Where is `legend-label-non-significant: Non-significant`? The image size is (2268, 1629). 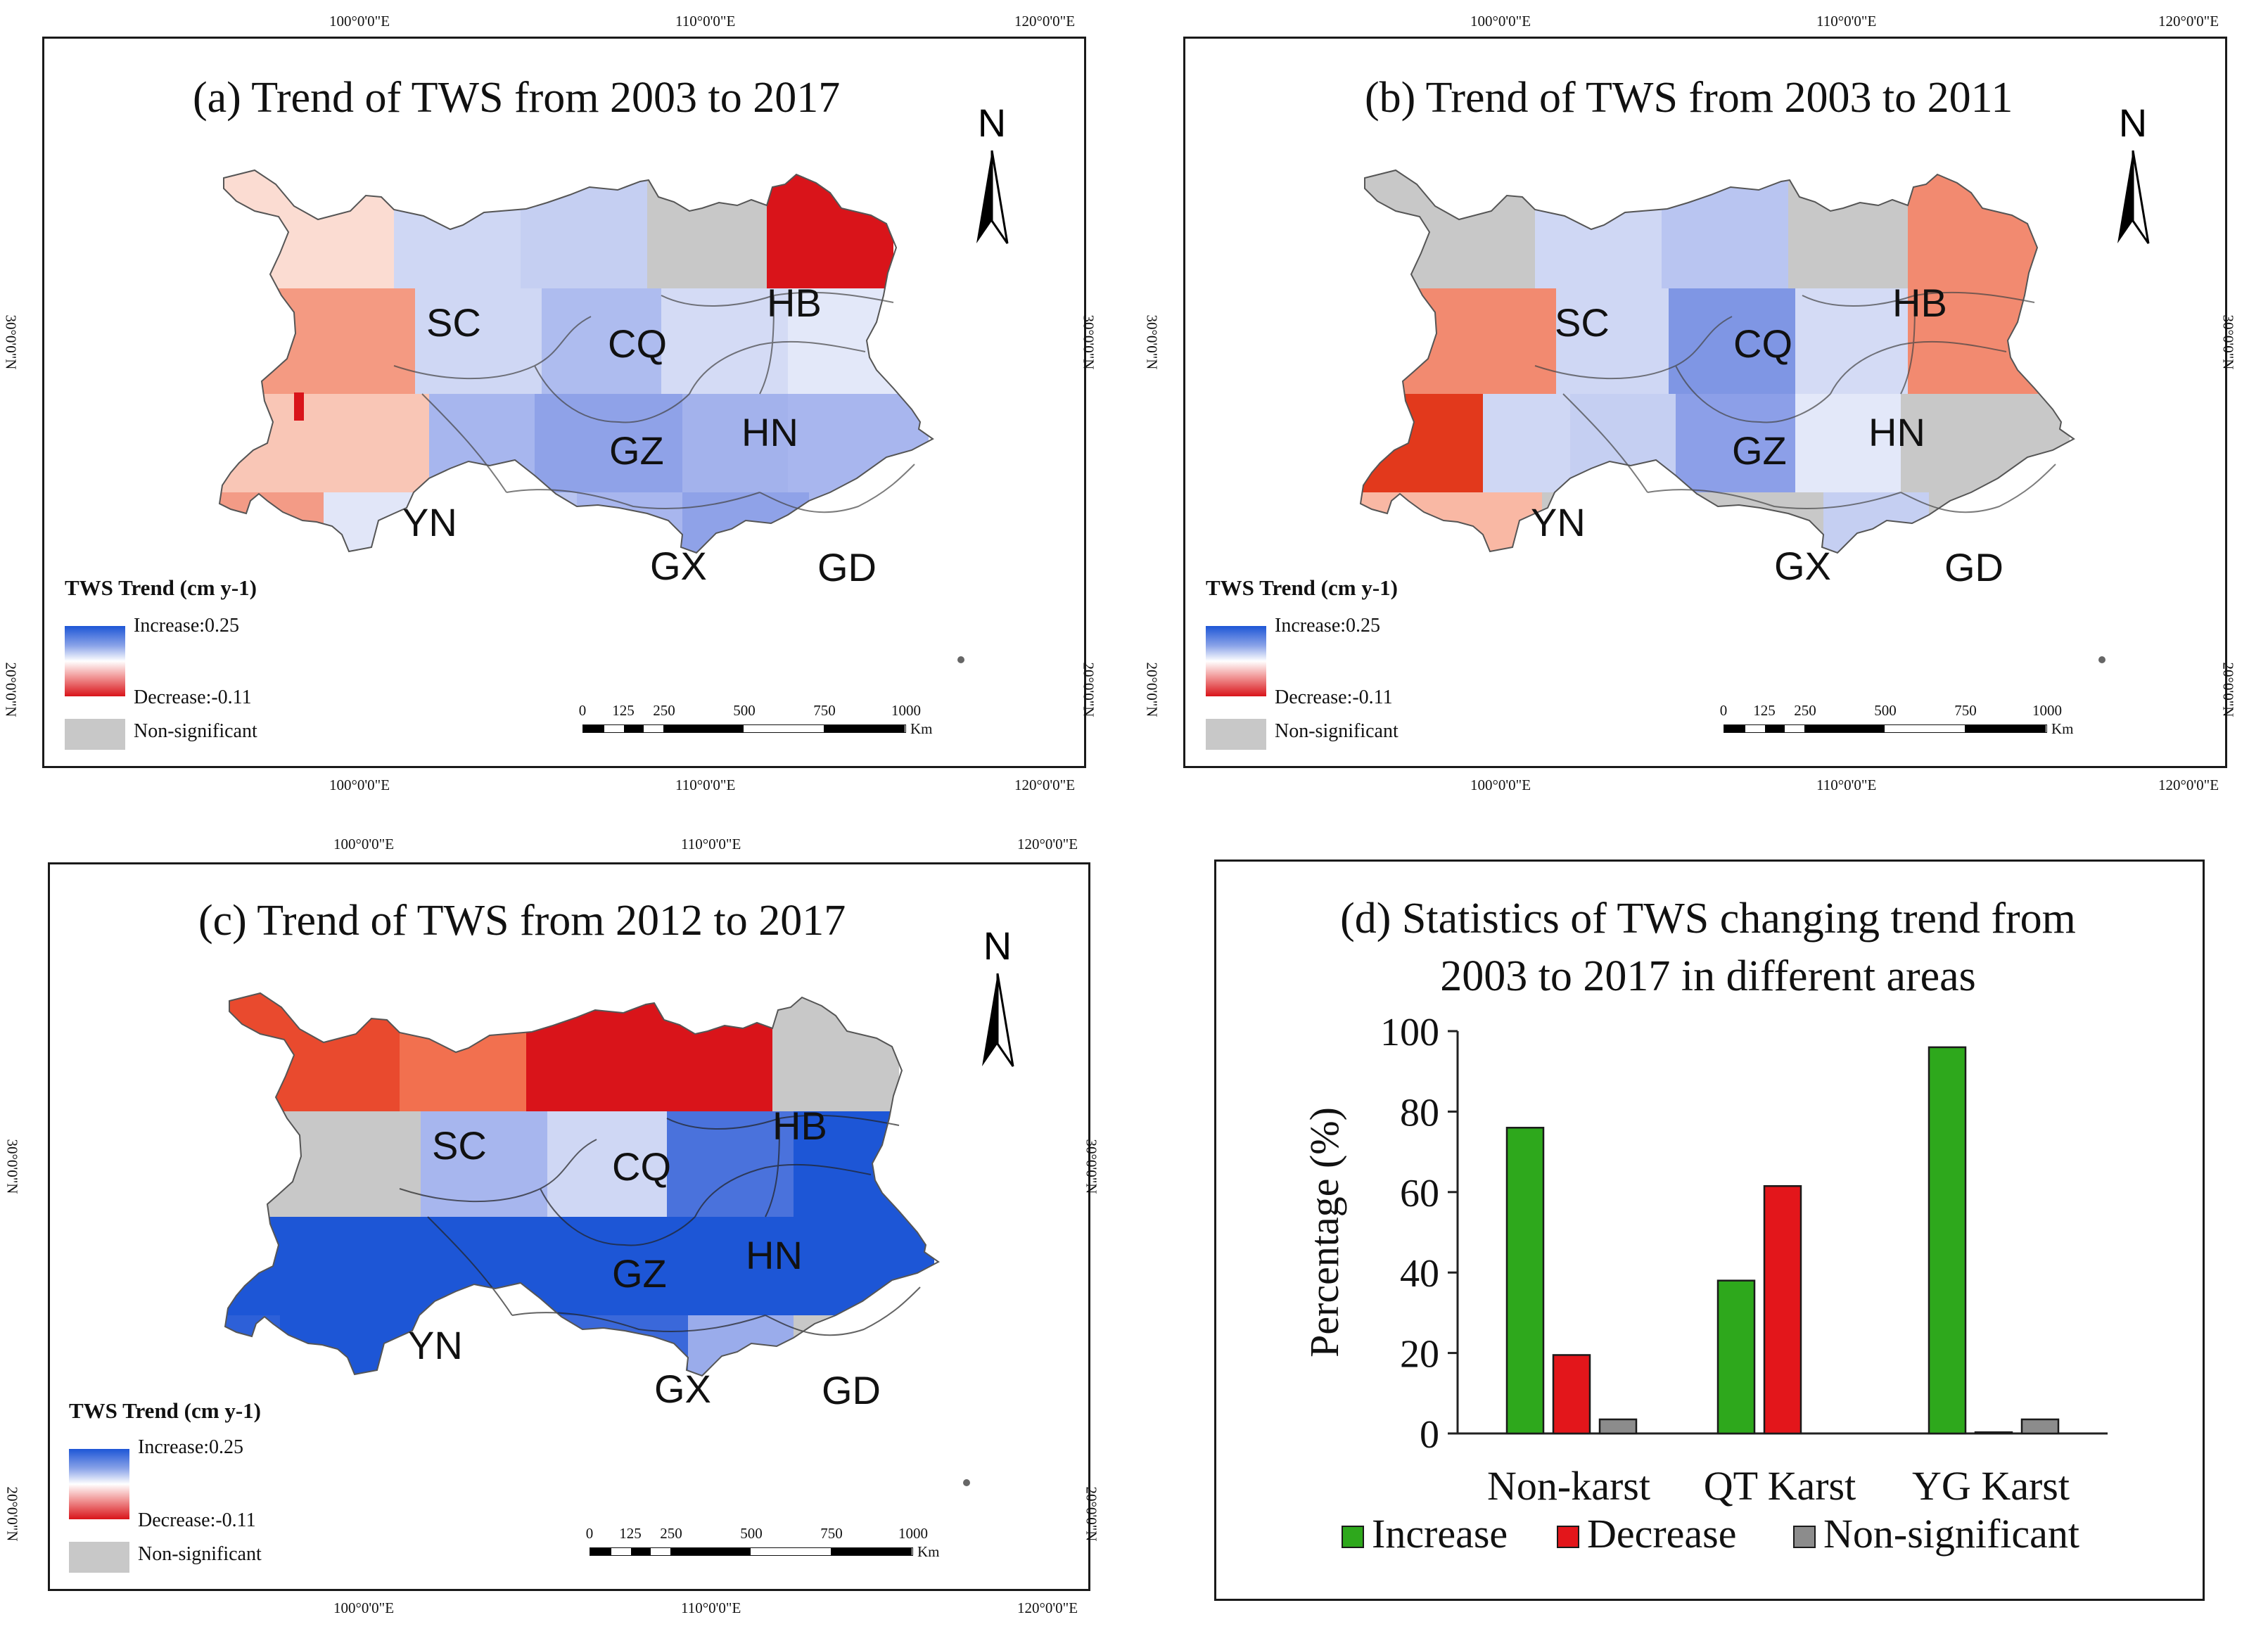
legend-label-non-significant: Non-significant is located at coordinates (1951, 1534).